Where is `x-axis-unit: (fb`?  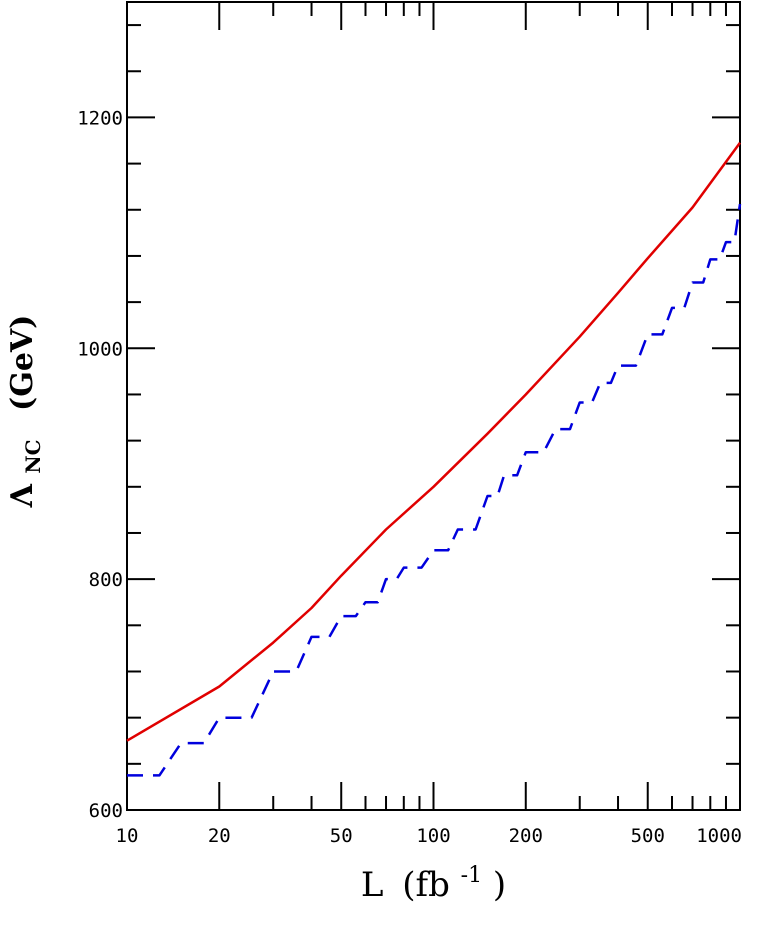 x-axis-unit: (fb is located at coordinates (426, 885).